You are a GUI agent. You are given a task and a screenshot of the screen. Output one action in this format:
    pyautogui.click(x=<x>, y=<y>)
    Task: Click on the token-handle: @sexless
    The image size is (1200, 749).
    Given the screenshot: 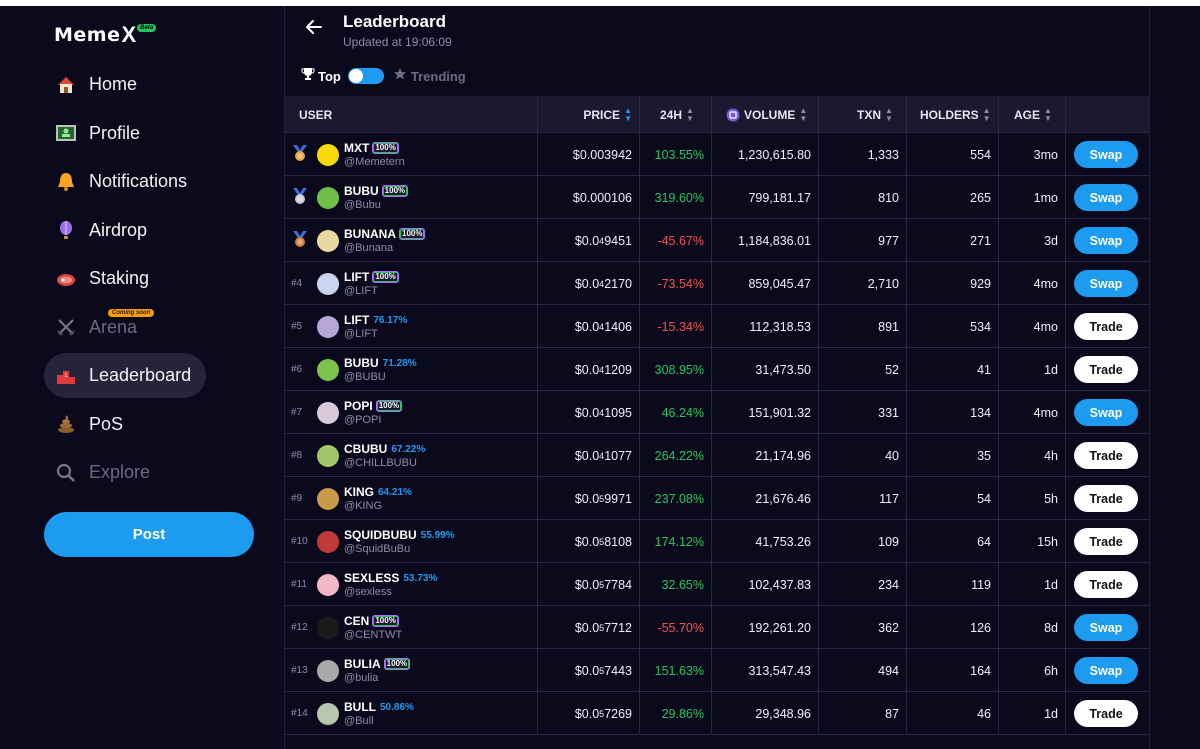 What is the action you would take?
    pyautogui.click(x=368, y=592)
    